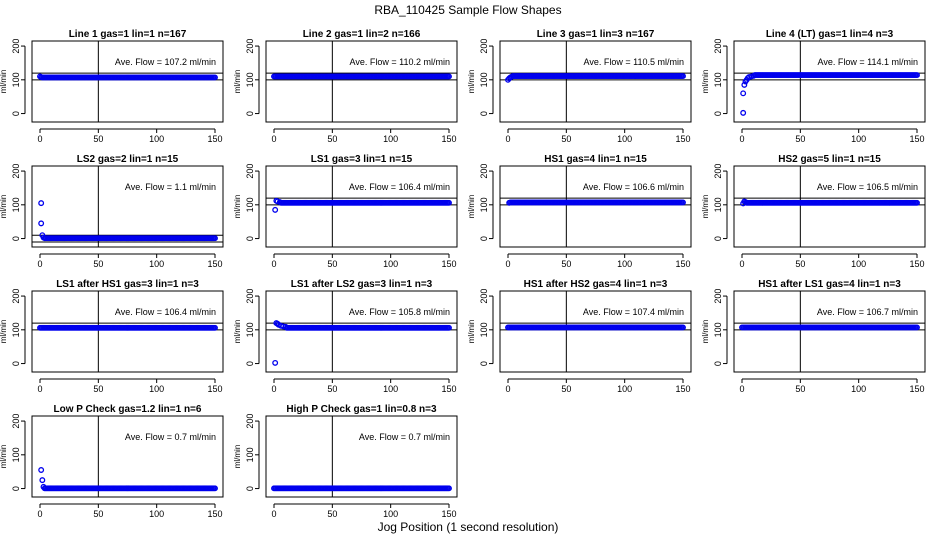 The image size is (936, 540). What do you see at coordinates (128, 409) in the screenshot?
I see `panel-title: Low P Check gas=1.2 lin=1 n=6` at bounding box center [128, 409].